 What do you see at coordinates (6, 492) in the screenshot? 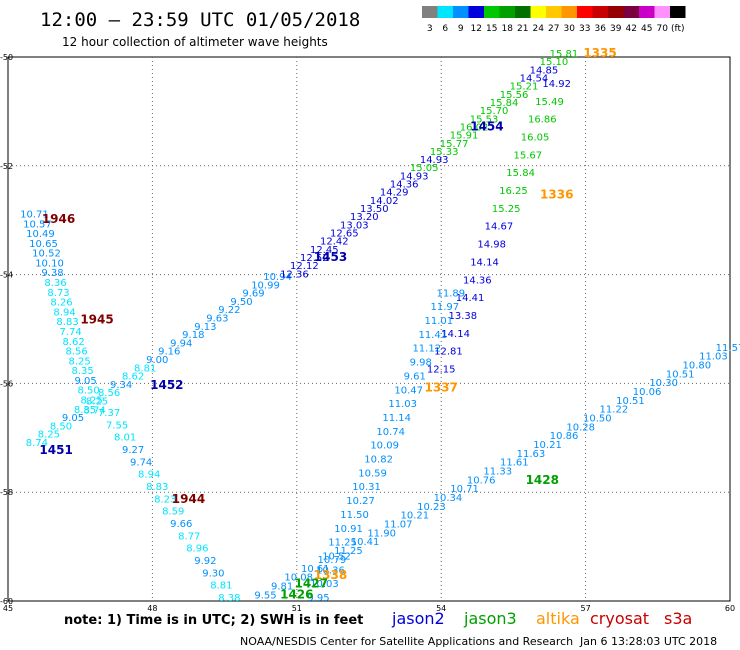
I see `y-tick-label: -58` at bounding box center [6, 492].